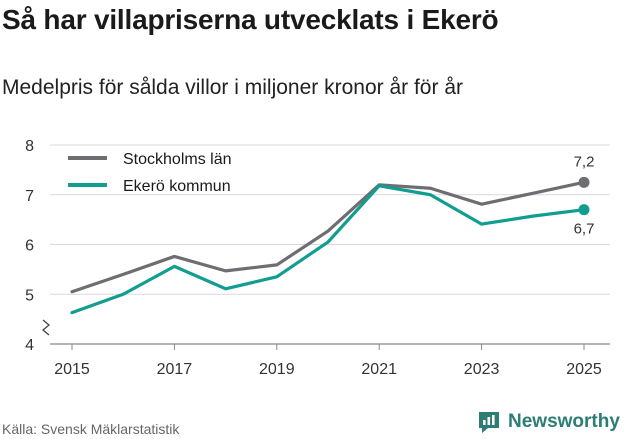  What do you see at coordinates (489, 422) in the screenshot?
I see `newsworthy-logo-icon` at bounding box center [489, 422].